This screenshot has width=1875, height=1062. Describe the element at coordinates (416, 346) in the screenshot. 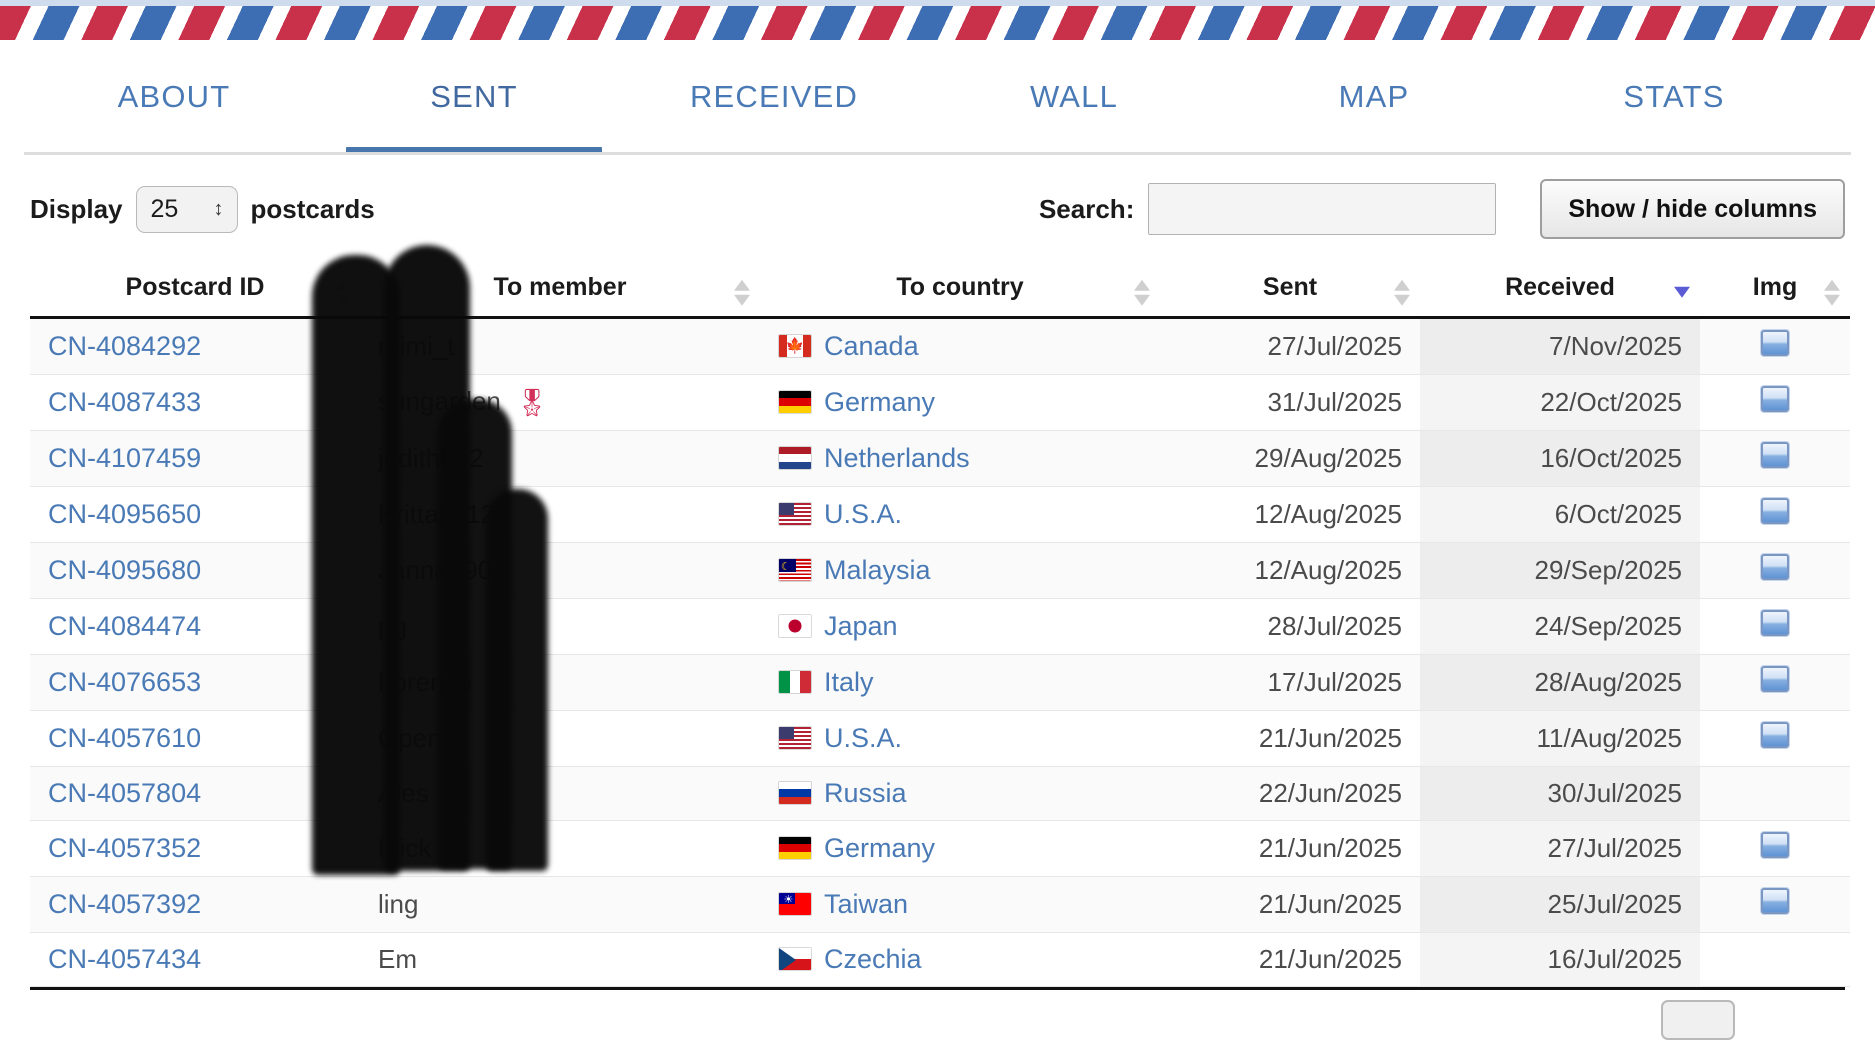

I see `member-name: mimi_t` at that location.